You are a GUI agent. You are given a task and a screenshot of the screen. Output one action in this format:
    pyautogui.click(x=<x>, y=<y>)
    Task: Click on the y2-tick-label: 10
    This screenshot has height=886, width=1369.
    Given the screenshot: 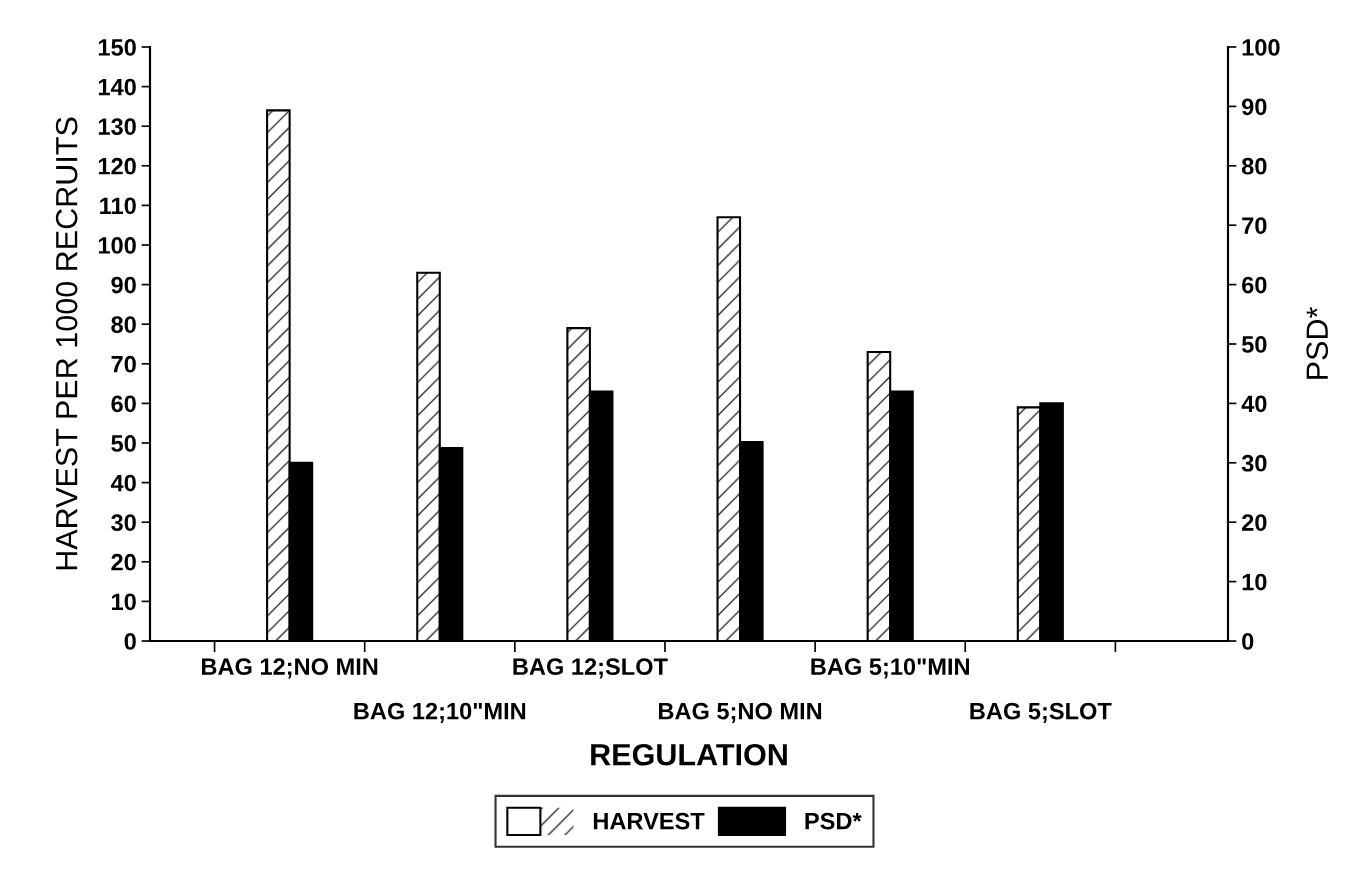 What is the action you would take?
    pyautogui.click(x=1254, y=582)
    